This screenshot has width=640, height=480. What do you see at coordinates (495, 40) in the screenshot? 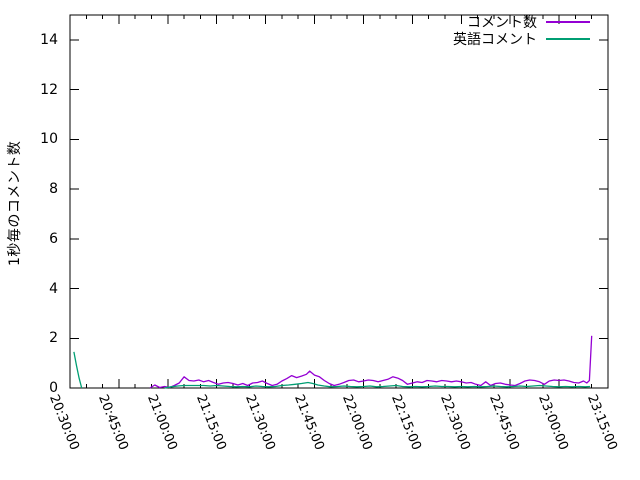
I see `legend-label-english-comments: 英語コメント` at bounding box center [495, 40].